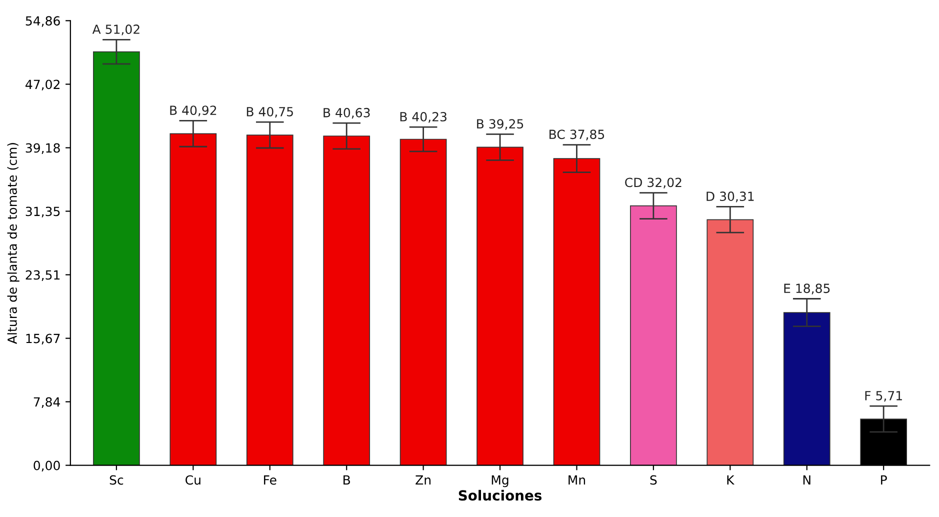 This screenshot has width=939, height=517. What do you see at coordinates (117, 480) in the screenshot?
I see `x-tick-label: Sc` at bounding box center [117, 480].